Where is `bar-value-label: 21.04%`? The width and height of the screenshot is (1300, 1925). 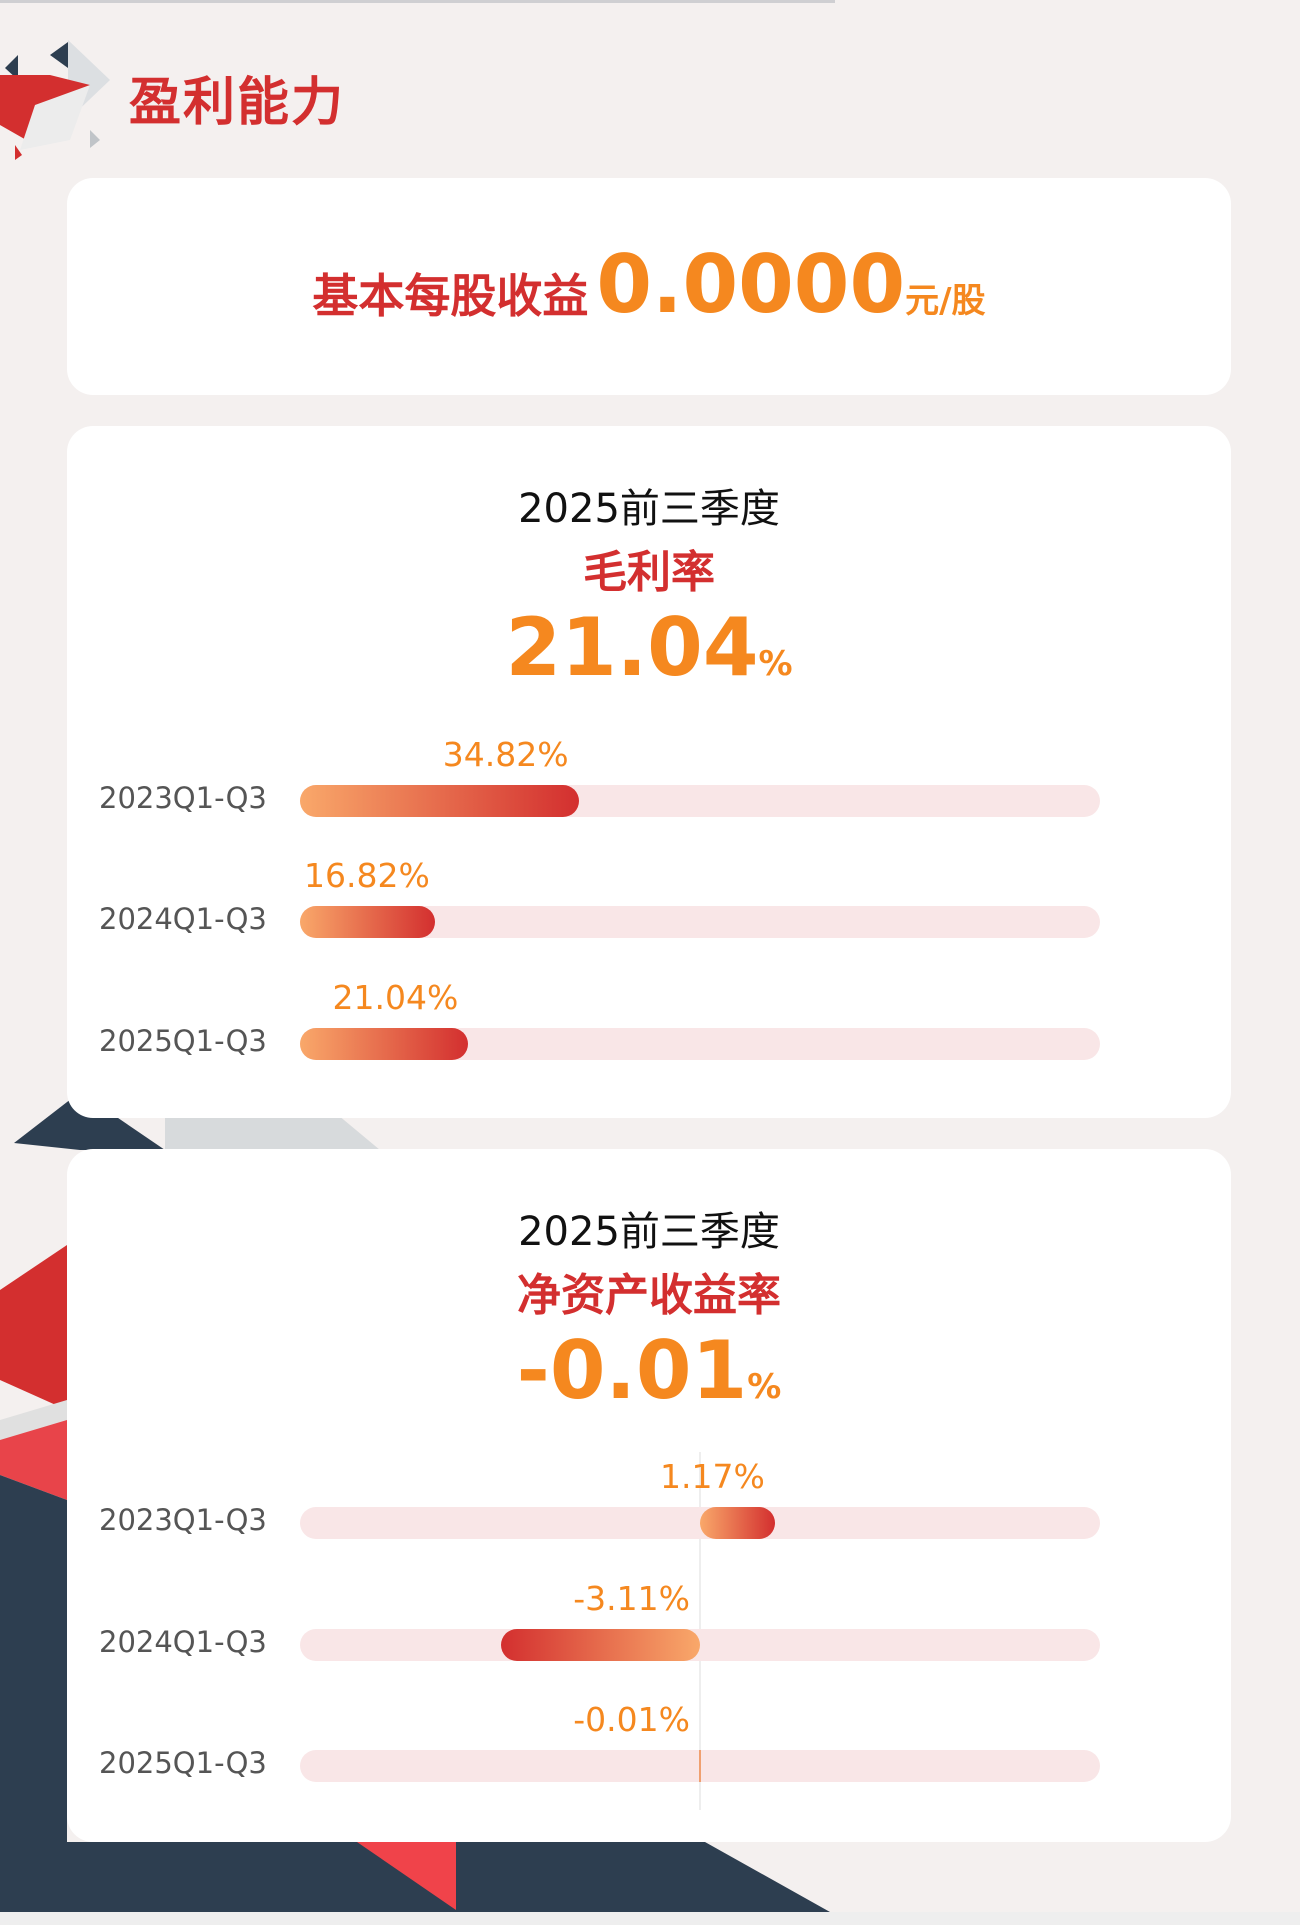
bar-value-label: 21.04% is located at coordinates (395, 997).